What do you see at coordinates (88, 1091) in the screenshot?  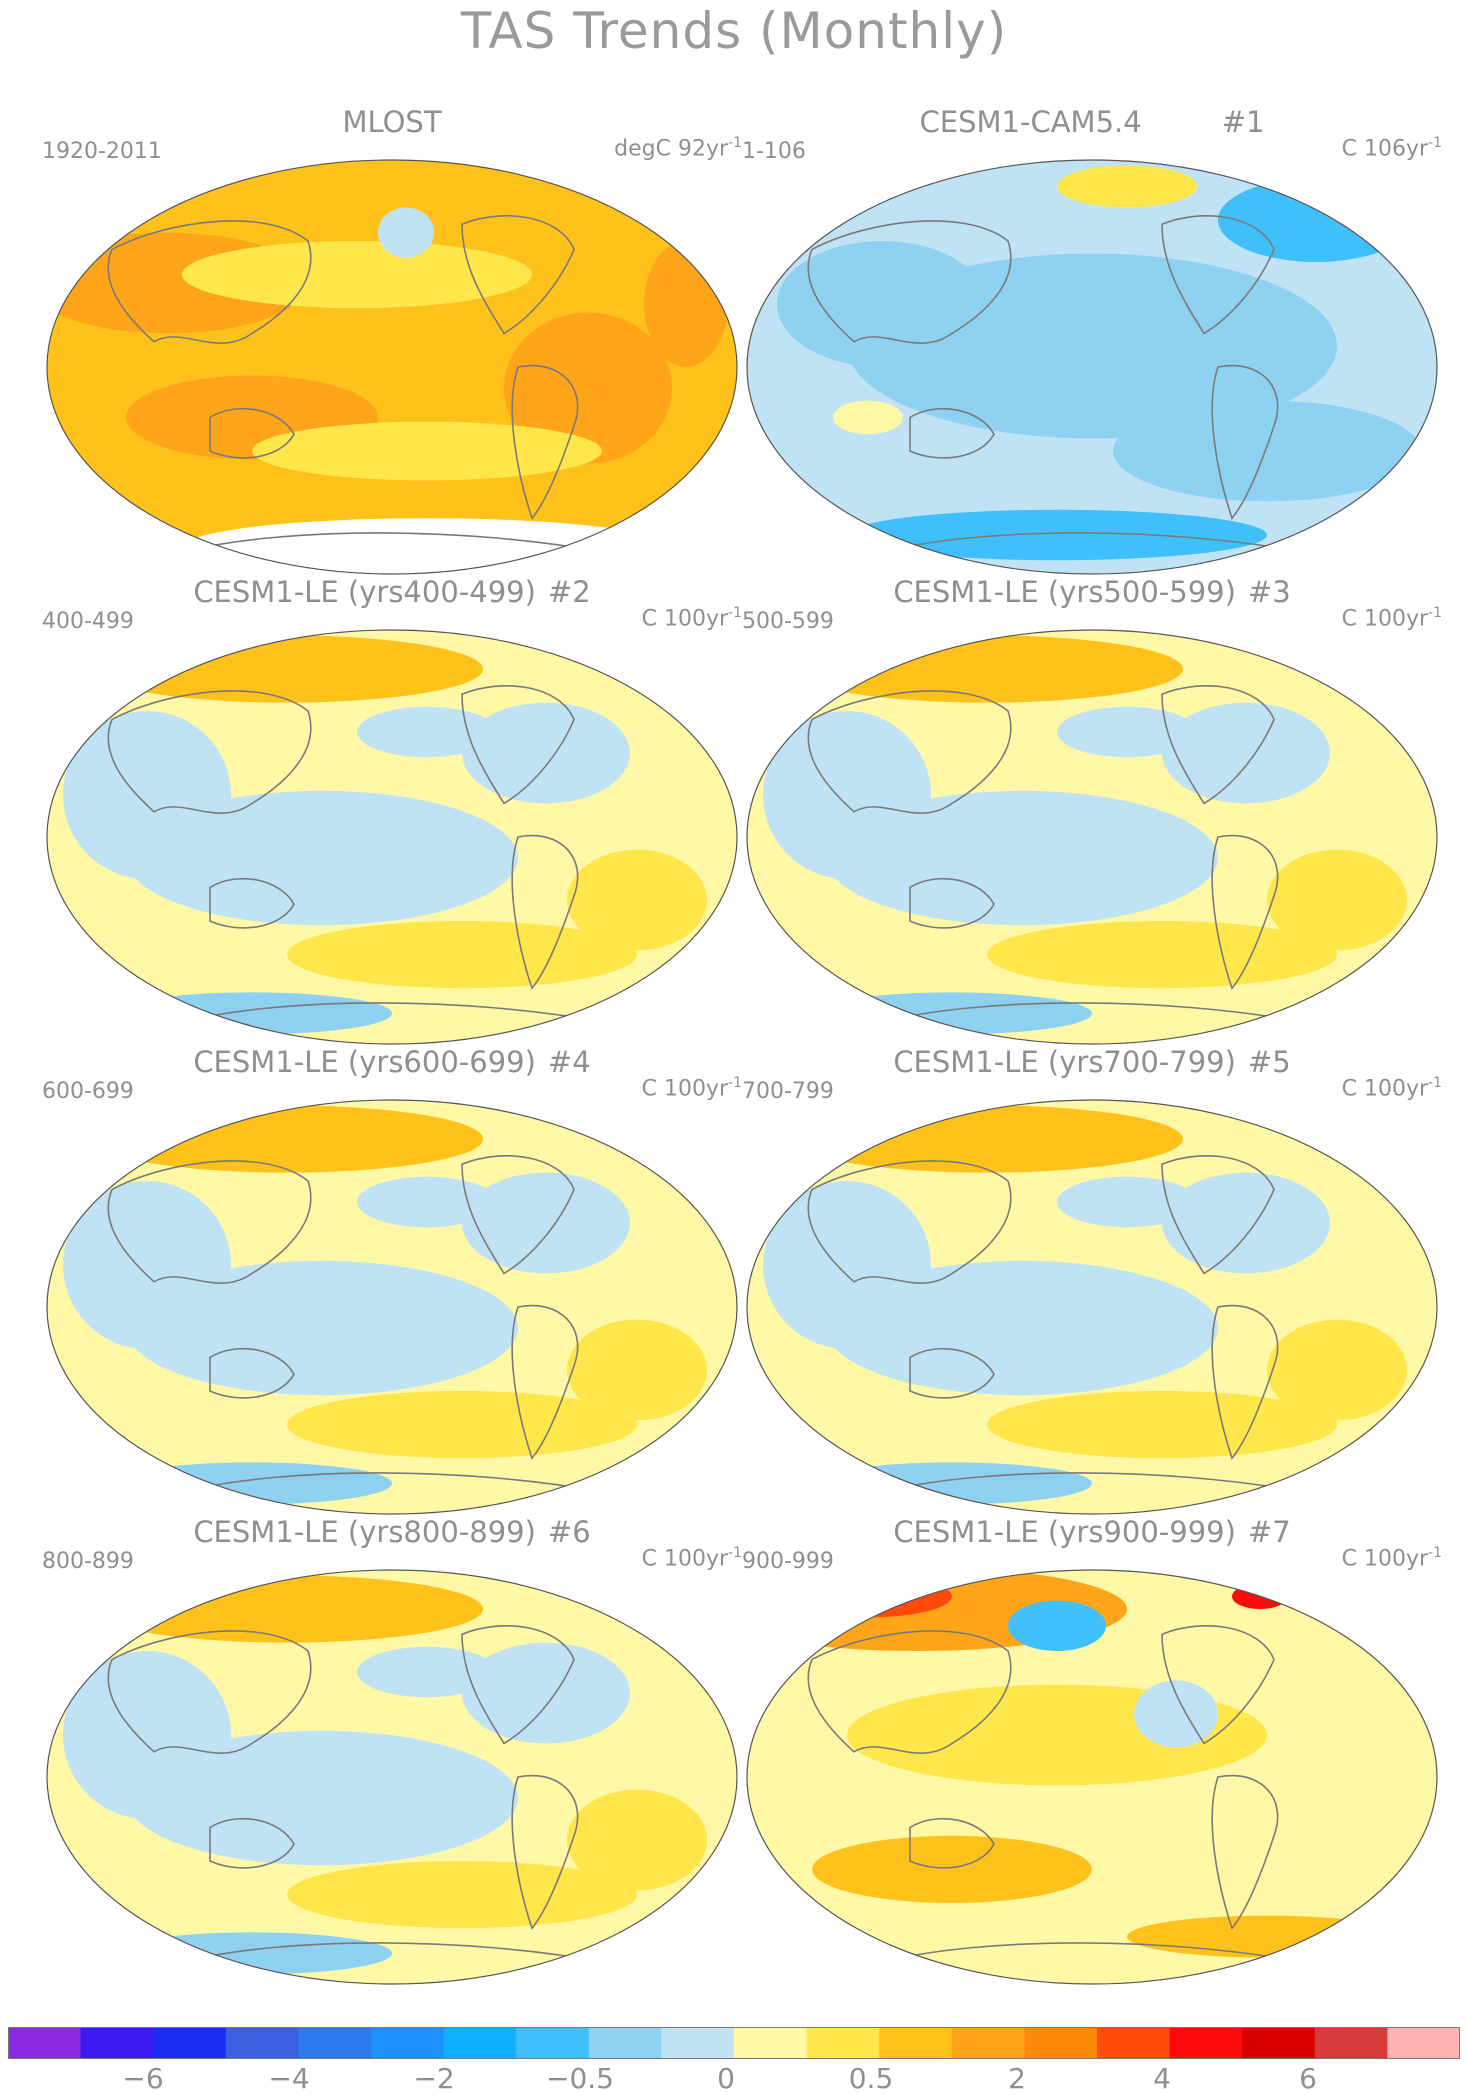 I see `panel-period-label: 600-699` at bounding box center [88, 1091].